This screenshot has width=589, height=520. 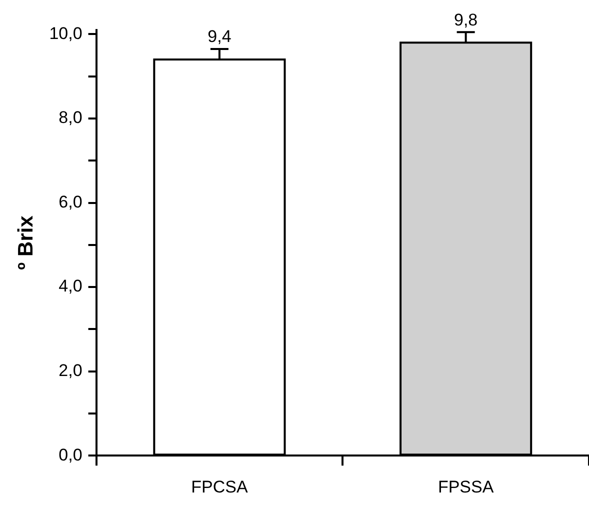 What do you see at coordinates (70, 286) in the screenshot?
I see `y-tick-label: 4,0` at bounding box center [70, 286].